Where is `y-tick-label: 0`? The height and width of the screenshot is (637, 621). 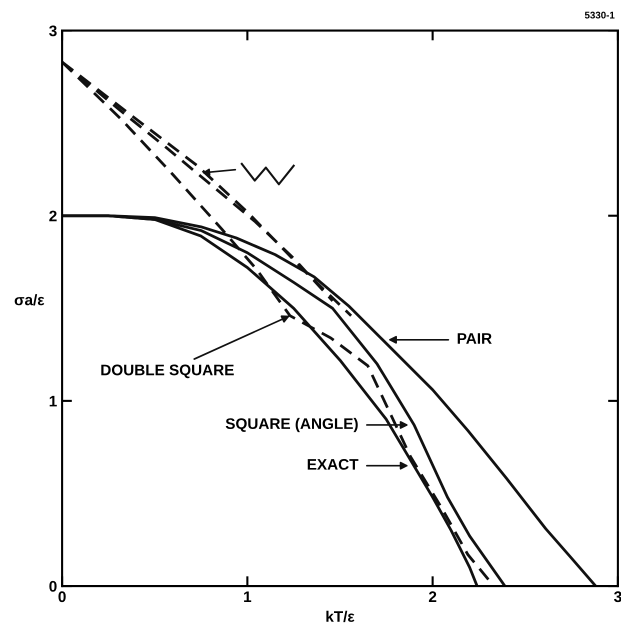 y-tick-label: 0 is located at coordinates (53, 586).